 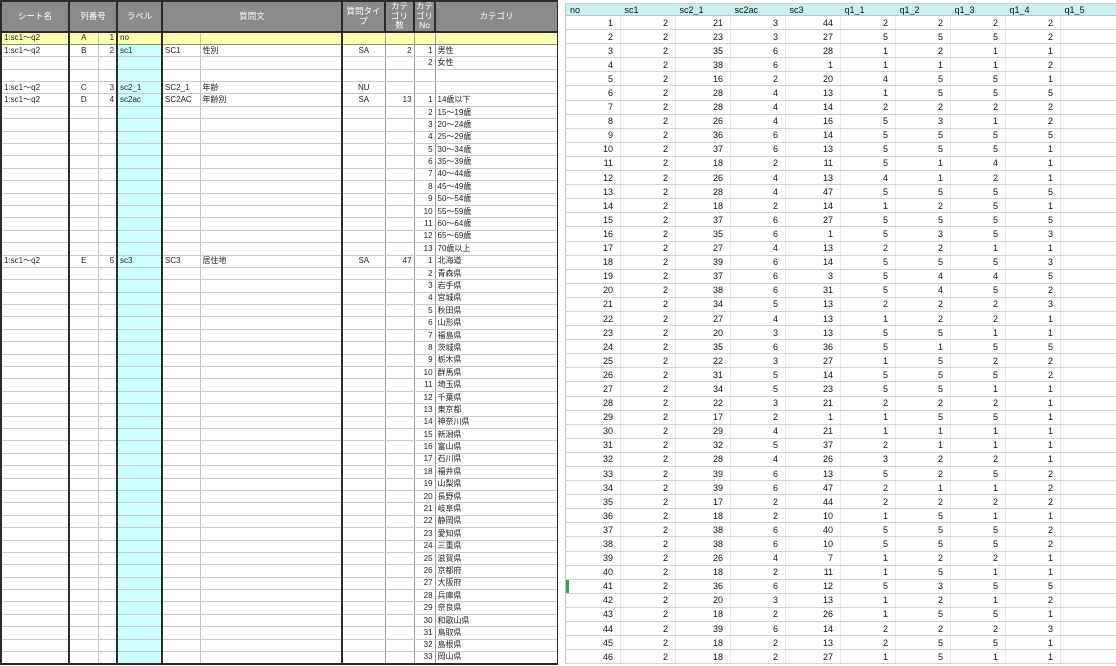 I want to click on data-cell-q1_4: 3, so click(x=1033, y=234).